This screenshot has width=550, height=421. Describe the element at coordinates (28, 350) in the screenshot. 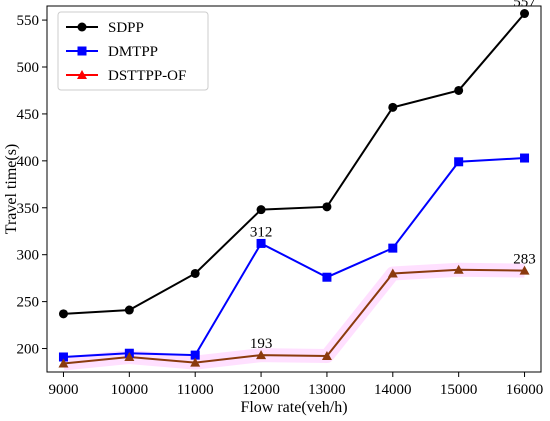

I see `y-tick-label: 200` at that location.